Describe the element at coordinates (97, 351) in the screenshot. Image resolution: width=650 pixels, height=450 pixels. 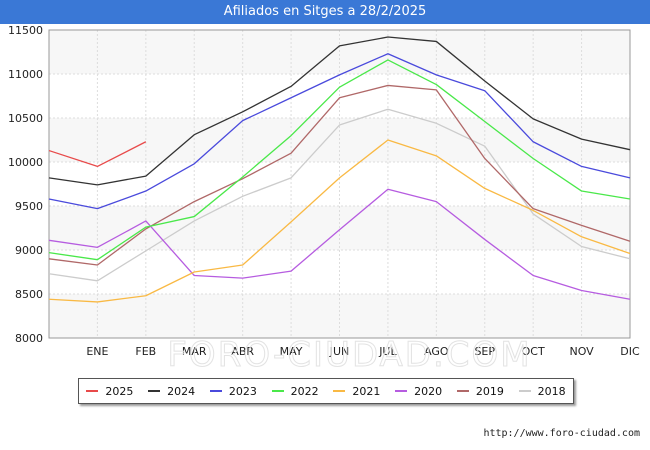
I see `x-tick-label: ENE` at that location.